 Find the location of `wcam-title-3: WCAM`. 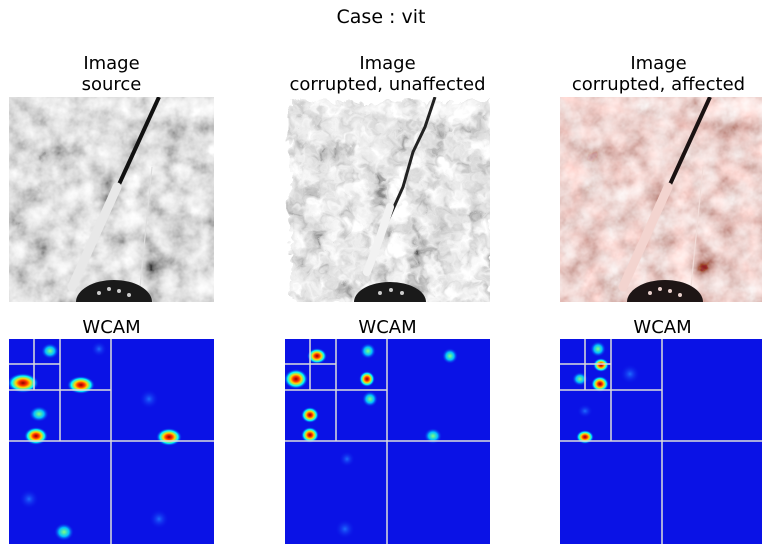

wcam-title-3: WCAM is located at coordinates (662, 327).